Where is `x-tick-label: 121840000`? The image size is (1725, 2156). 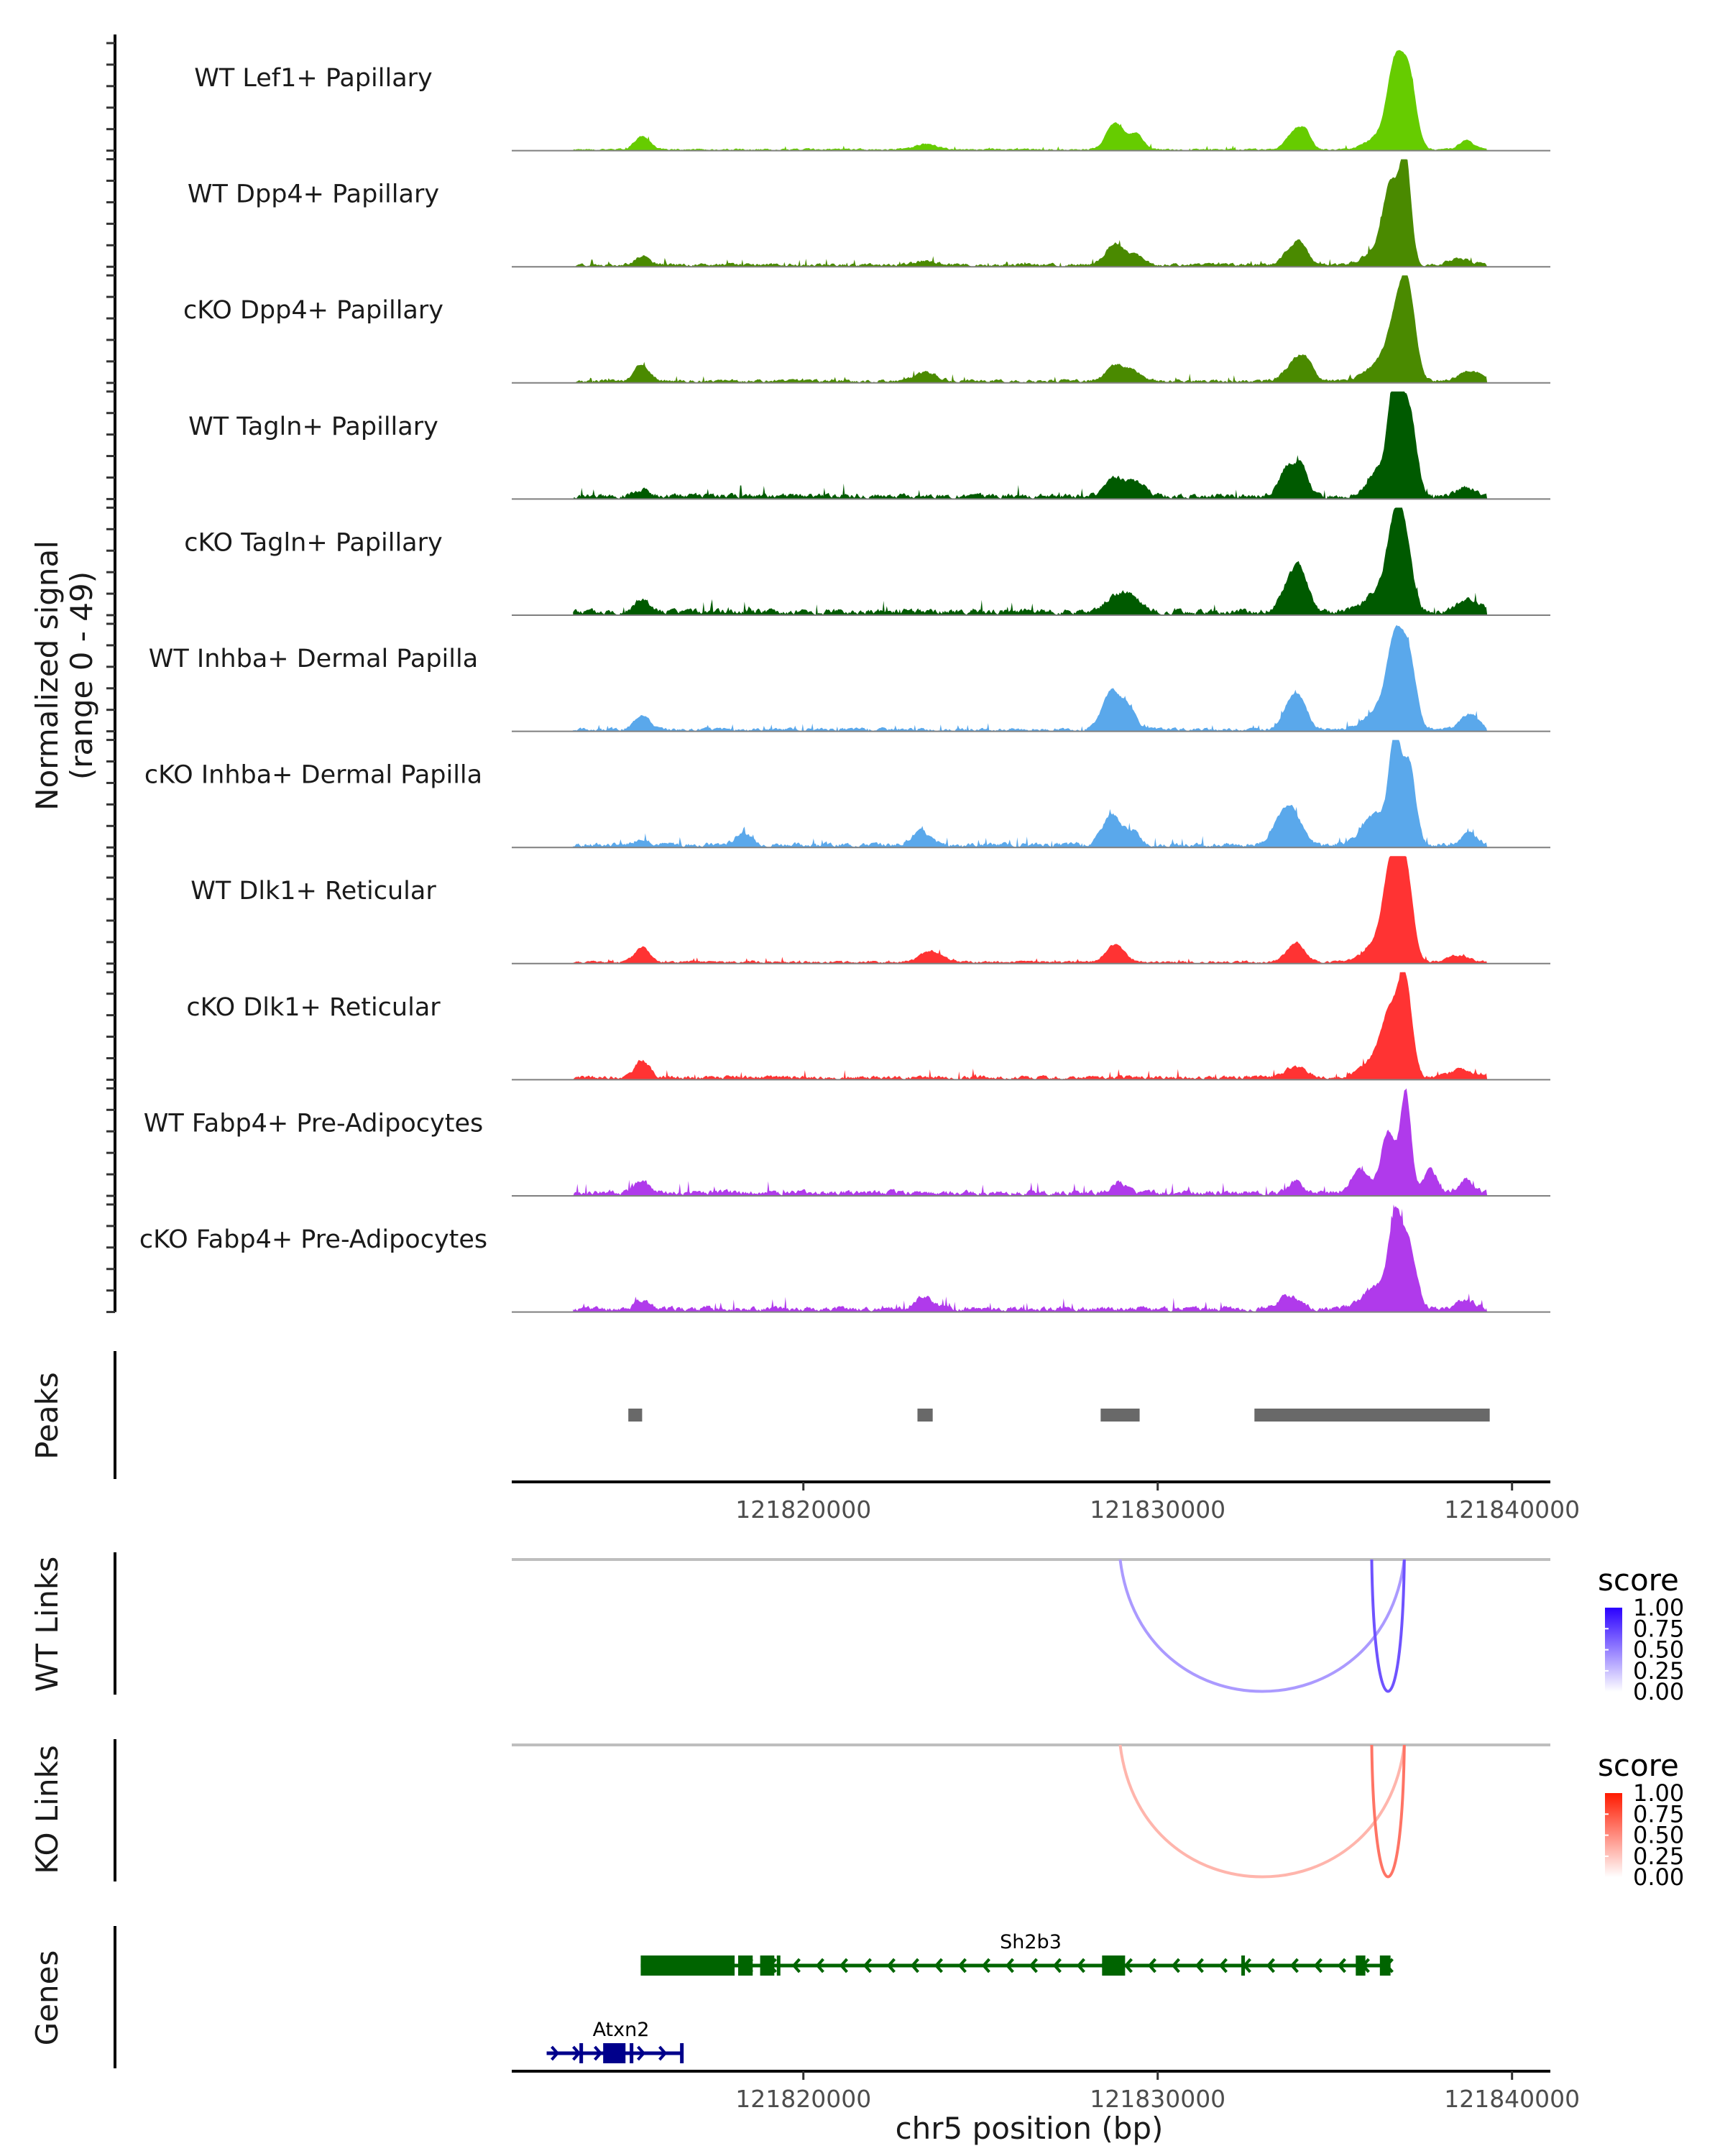 x-tick-label: 121840000 is located at coordinates (1512, 1510).